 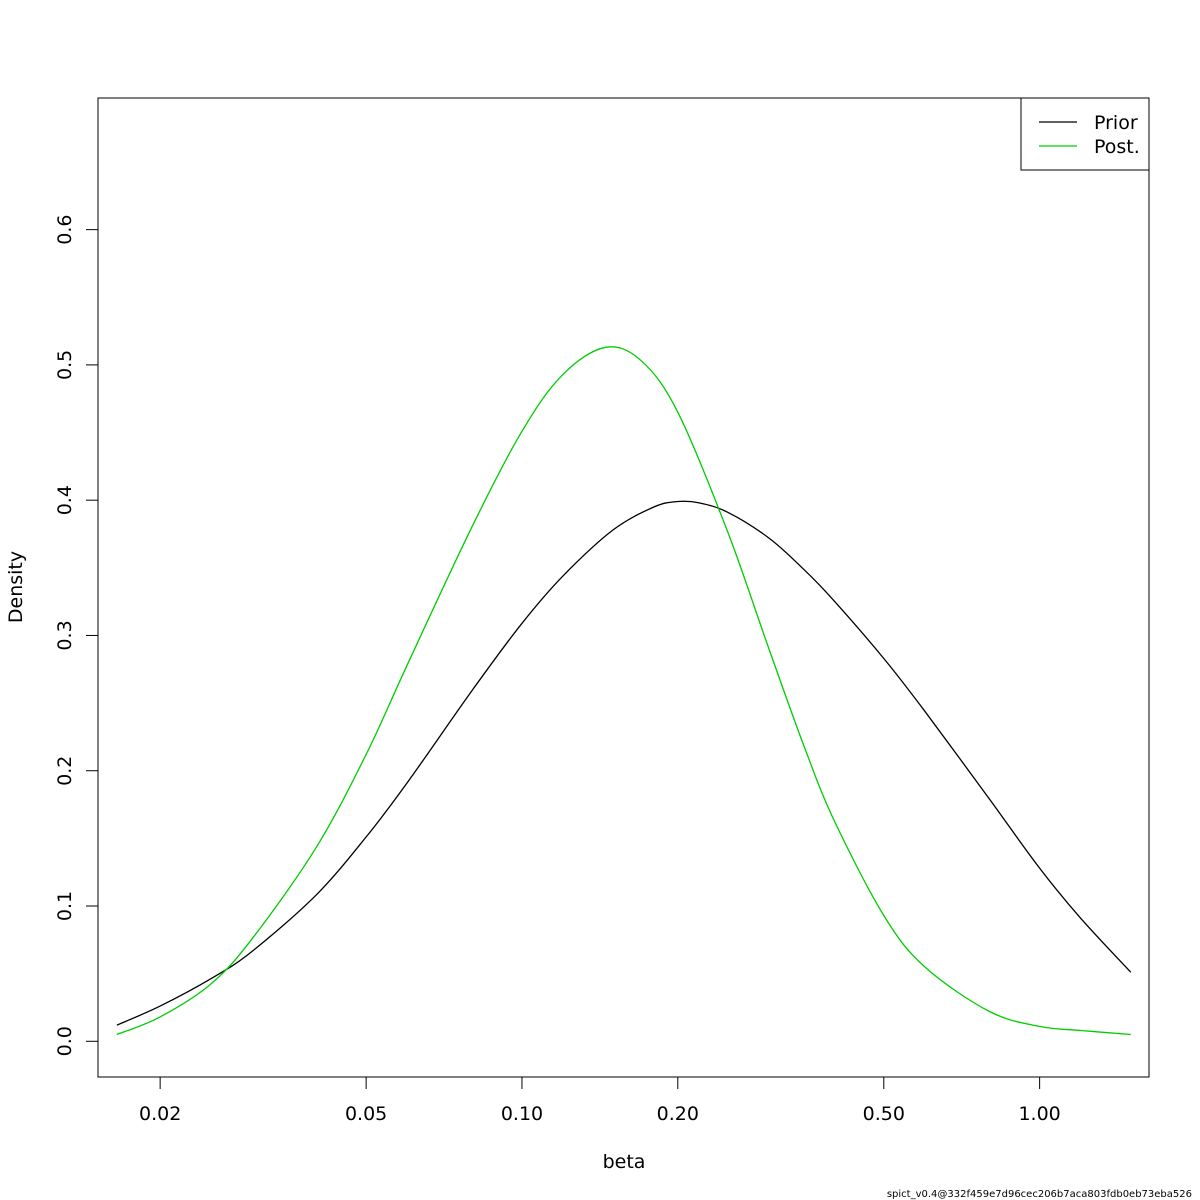 I want to click on legend-box, so click(x=1085, y=134).